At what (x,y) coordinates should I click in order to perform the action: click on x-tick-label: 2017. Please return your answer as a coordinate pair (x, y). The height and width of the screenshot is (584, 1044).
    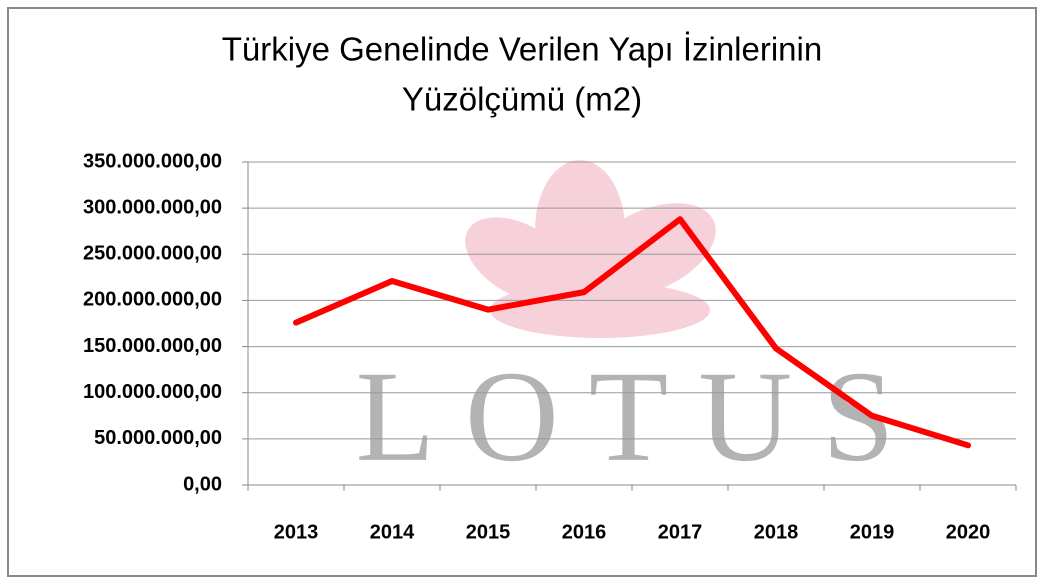
    Looking at the image, I should click on (680, 532).